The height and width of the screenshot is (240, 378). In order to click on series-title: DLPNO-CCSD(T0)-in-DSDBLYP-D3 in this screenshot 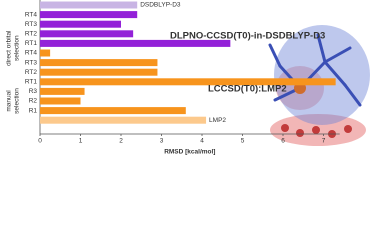, I will do `click(247, 36)`.